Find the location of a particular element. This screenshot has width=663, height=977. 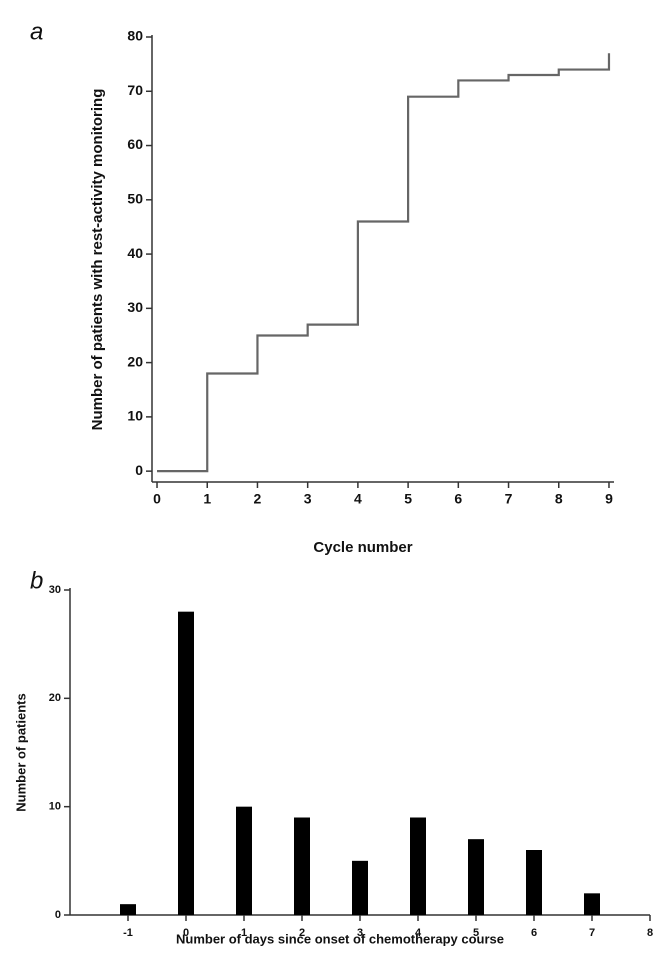

y-tick-label: 50 is located at coordinates (135, 199).